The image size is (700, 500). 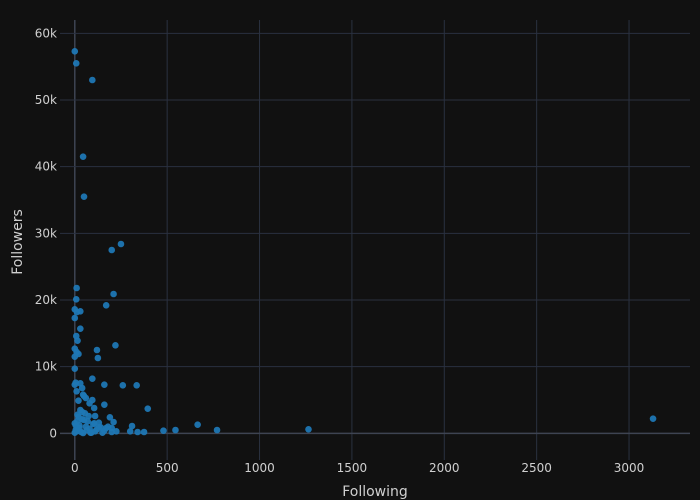 What do you see at coordinates (259, 468) in the screenshot?
I see `x-tick-label: 1000` at bounding box center [259, 468].